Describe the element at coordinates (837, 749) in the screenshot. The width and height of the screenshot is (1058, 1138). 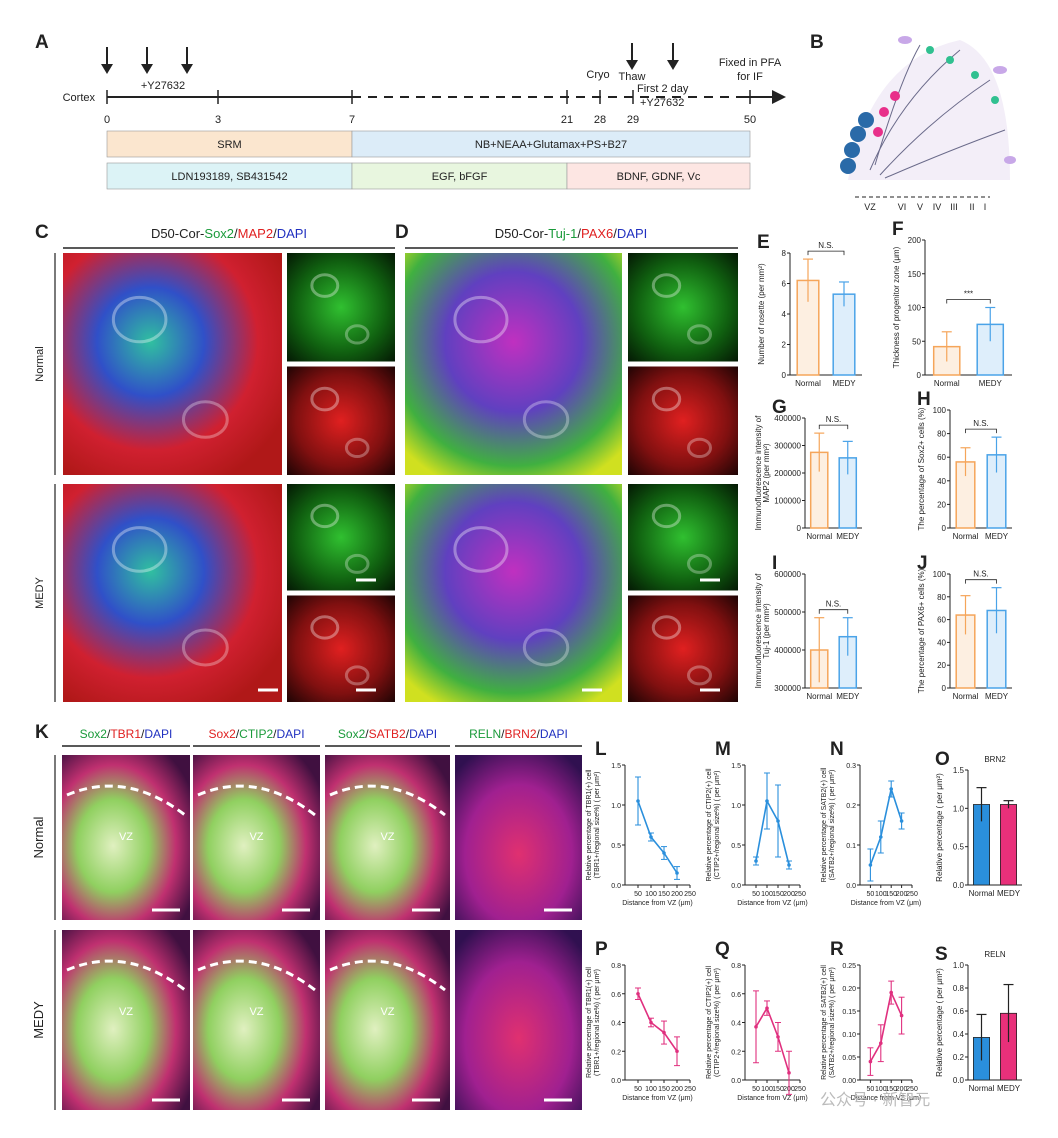
I see `panel-letter: N` at that location.